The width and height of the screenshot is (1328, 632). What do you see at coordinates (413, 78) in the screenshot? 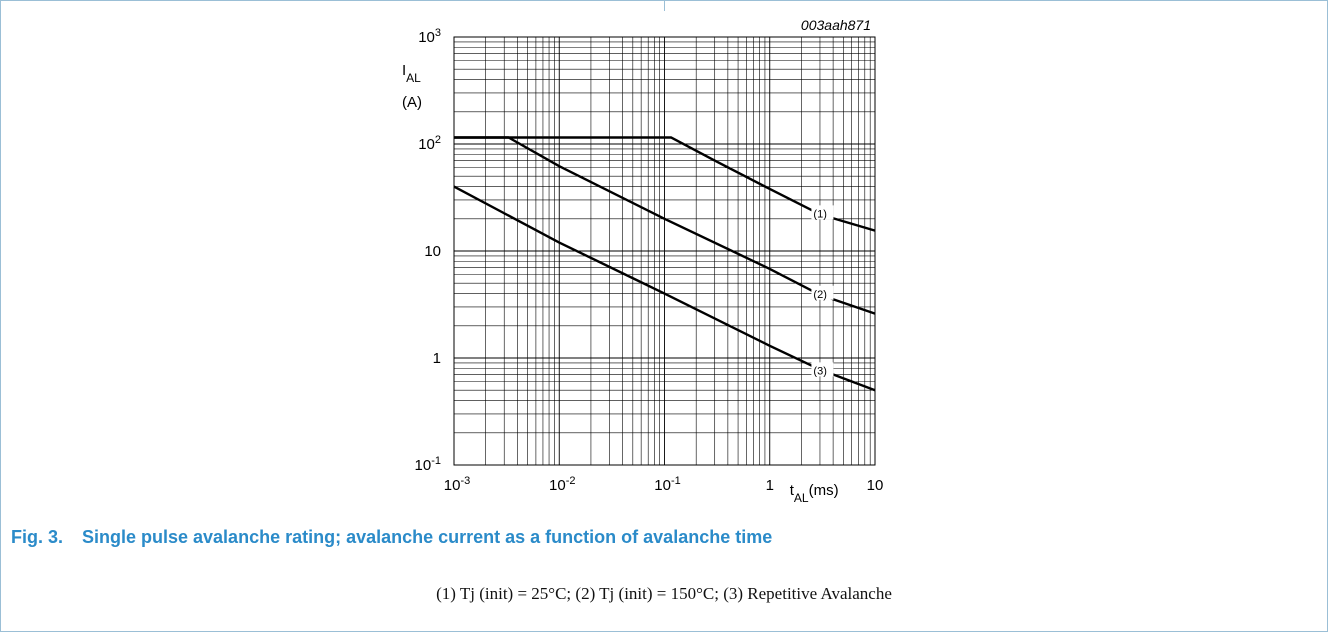
I see `y-axis-label-sub: AL` at bounding box center [413, 78].